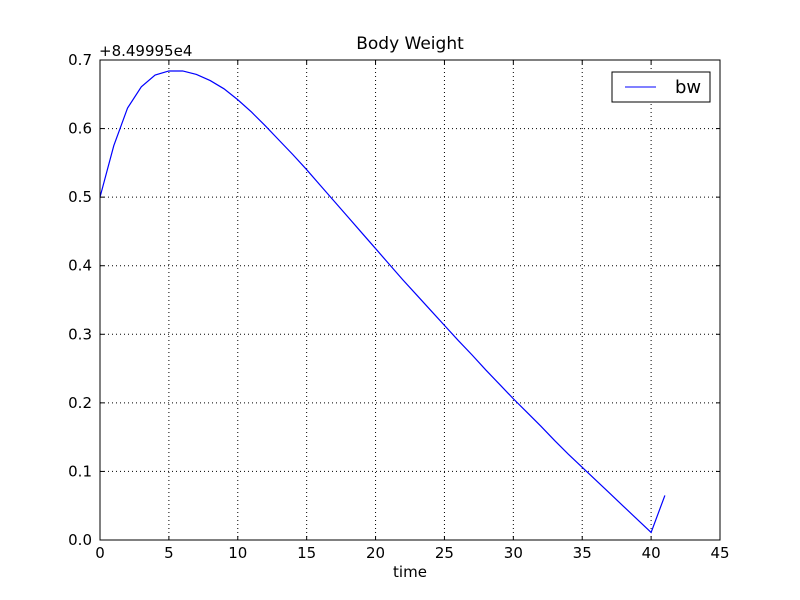  What do you see at coordinates (80, 197) in the screenshot?
I see `y-tick-label: 0.5` at bounding box center [80, 197].